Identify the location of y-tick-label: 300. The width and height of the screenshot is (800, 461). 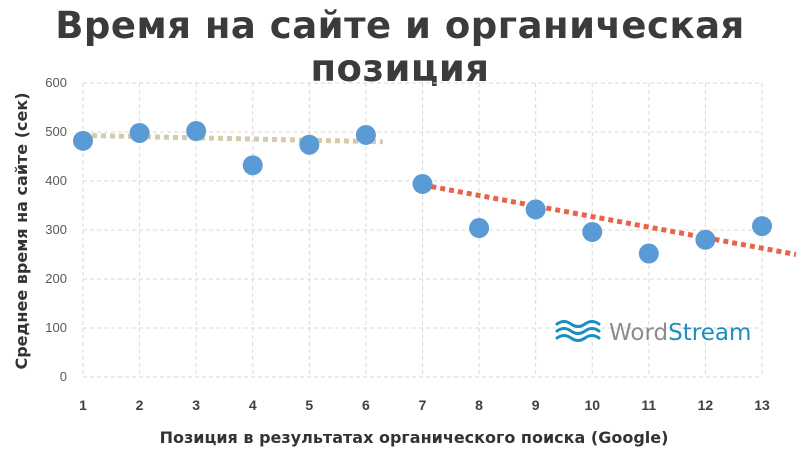
(56, 229).